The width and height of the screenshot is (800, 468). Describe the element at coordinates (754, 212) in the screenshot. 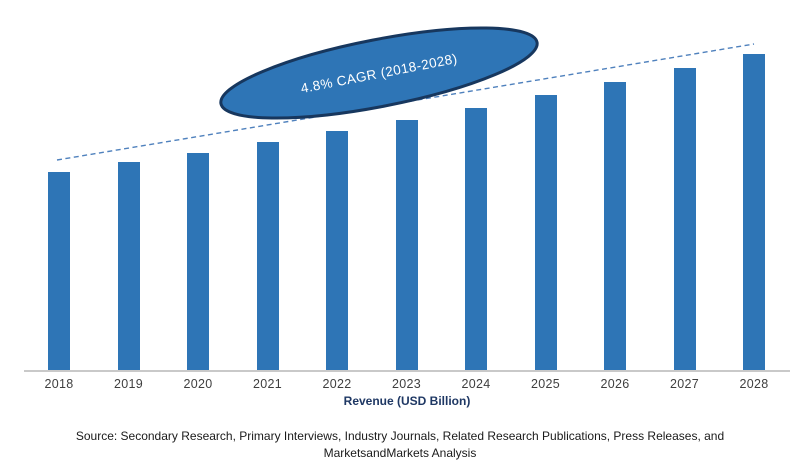

I see `bar-2028` at that location.